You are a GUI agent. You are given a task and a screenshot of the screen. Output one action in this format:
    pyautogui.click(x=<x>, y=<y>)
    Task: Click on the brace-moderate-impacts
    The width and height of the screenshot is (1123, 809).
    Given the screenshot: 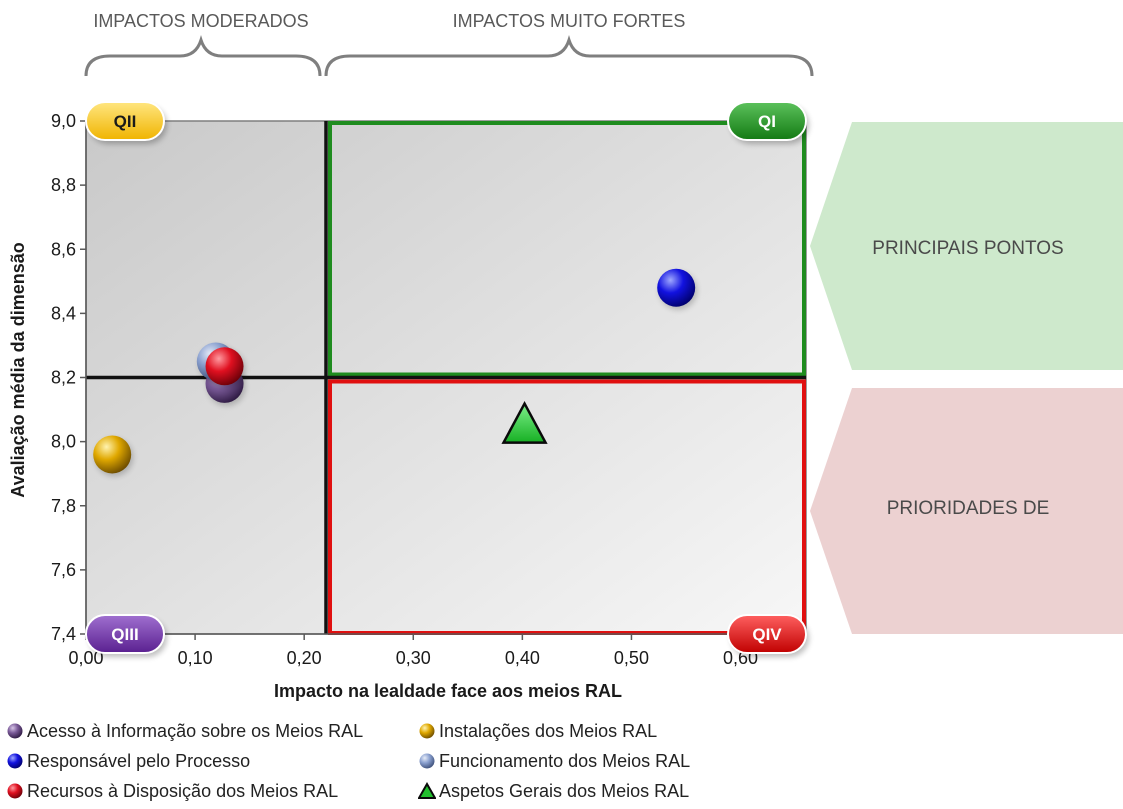 What is the action you would take?
    pyautogui.click(x=203, y=55)
    